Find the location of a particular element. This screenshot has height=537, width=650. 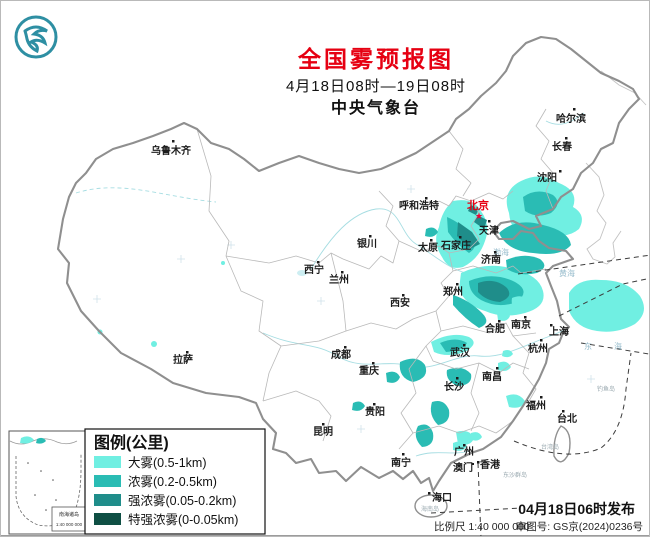

sea-label-hainandao: 海南岛 is located at coordinates (430, 509).